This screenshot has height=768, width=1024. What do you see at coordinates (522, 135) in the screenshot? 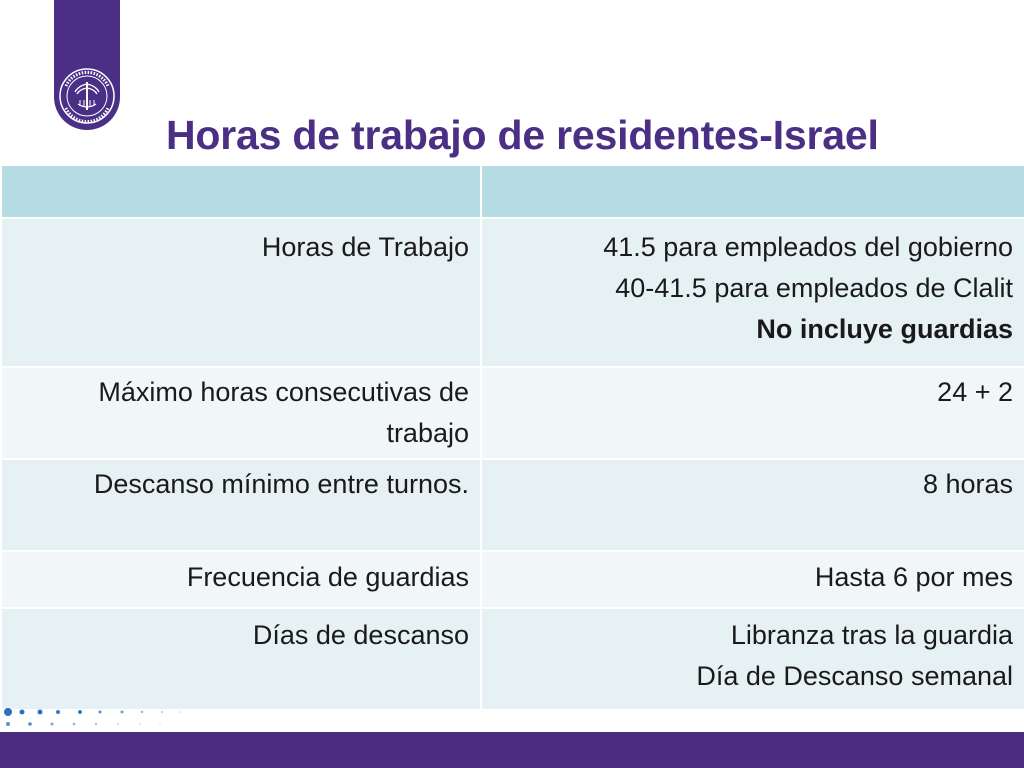
I see `slide-title: Horas de trabajo de residentes-Israel` at bounding box center [522, 135].